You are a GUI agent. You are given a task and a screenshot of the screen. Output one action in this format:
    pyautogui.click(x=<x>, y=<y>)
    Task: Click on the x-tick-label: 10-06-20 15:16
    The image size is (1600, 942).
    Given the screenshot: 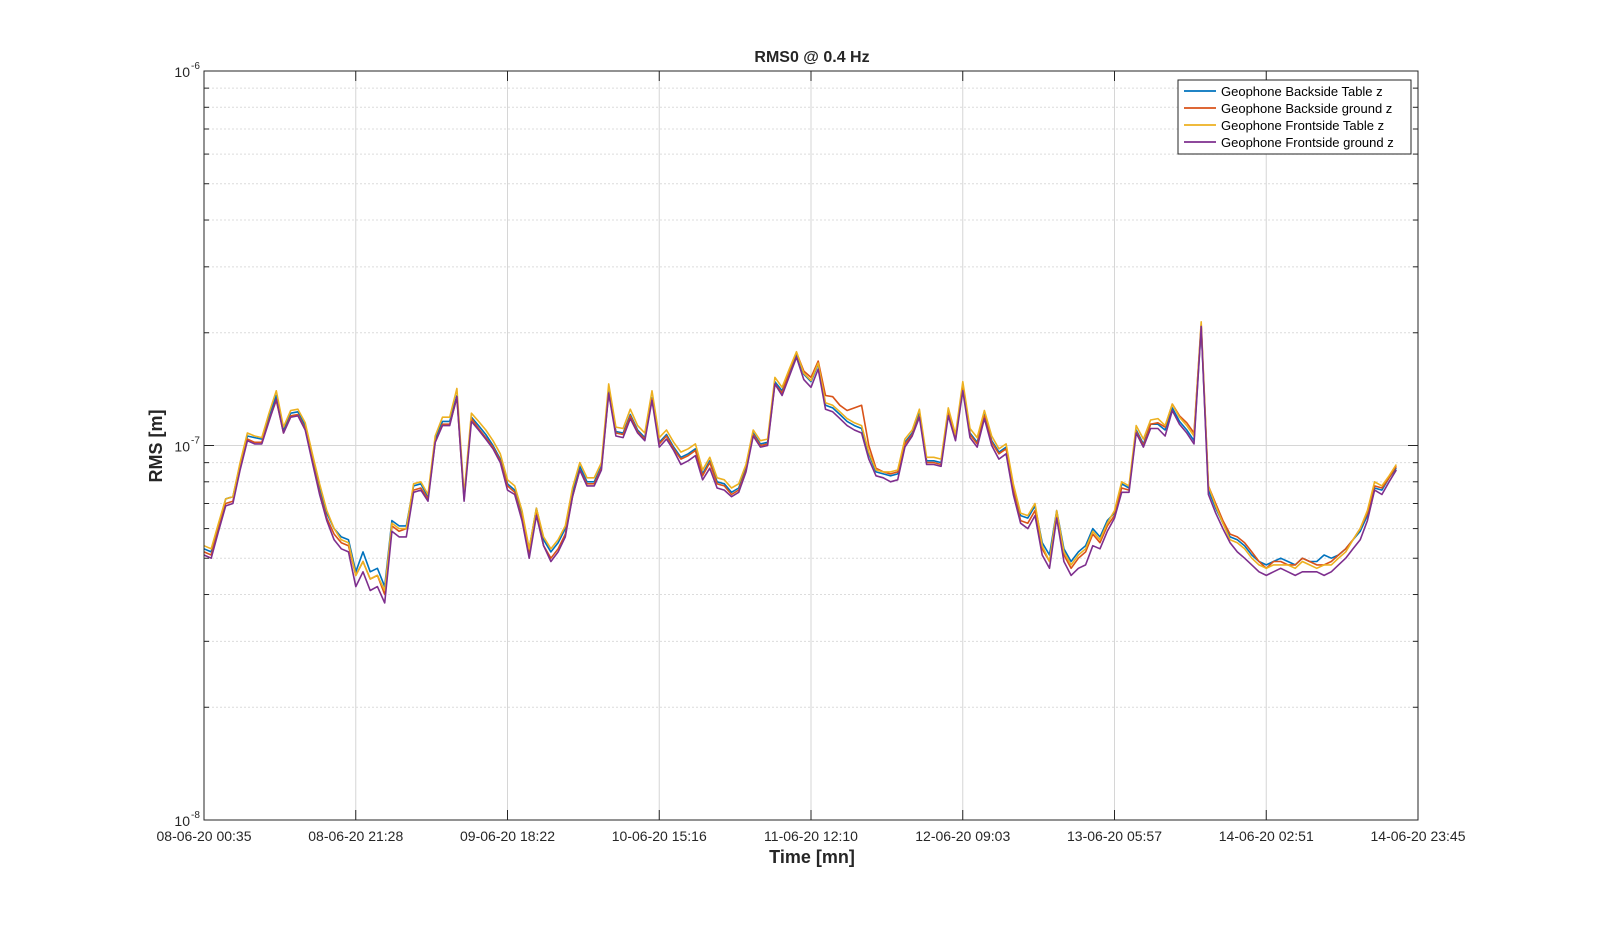 What is the action you would take?
    pyautogui.click(x=659, y=836)
    